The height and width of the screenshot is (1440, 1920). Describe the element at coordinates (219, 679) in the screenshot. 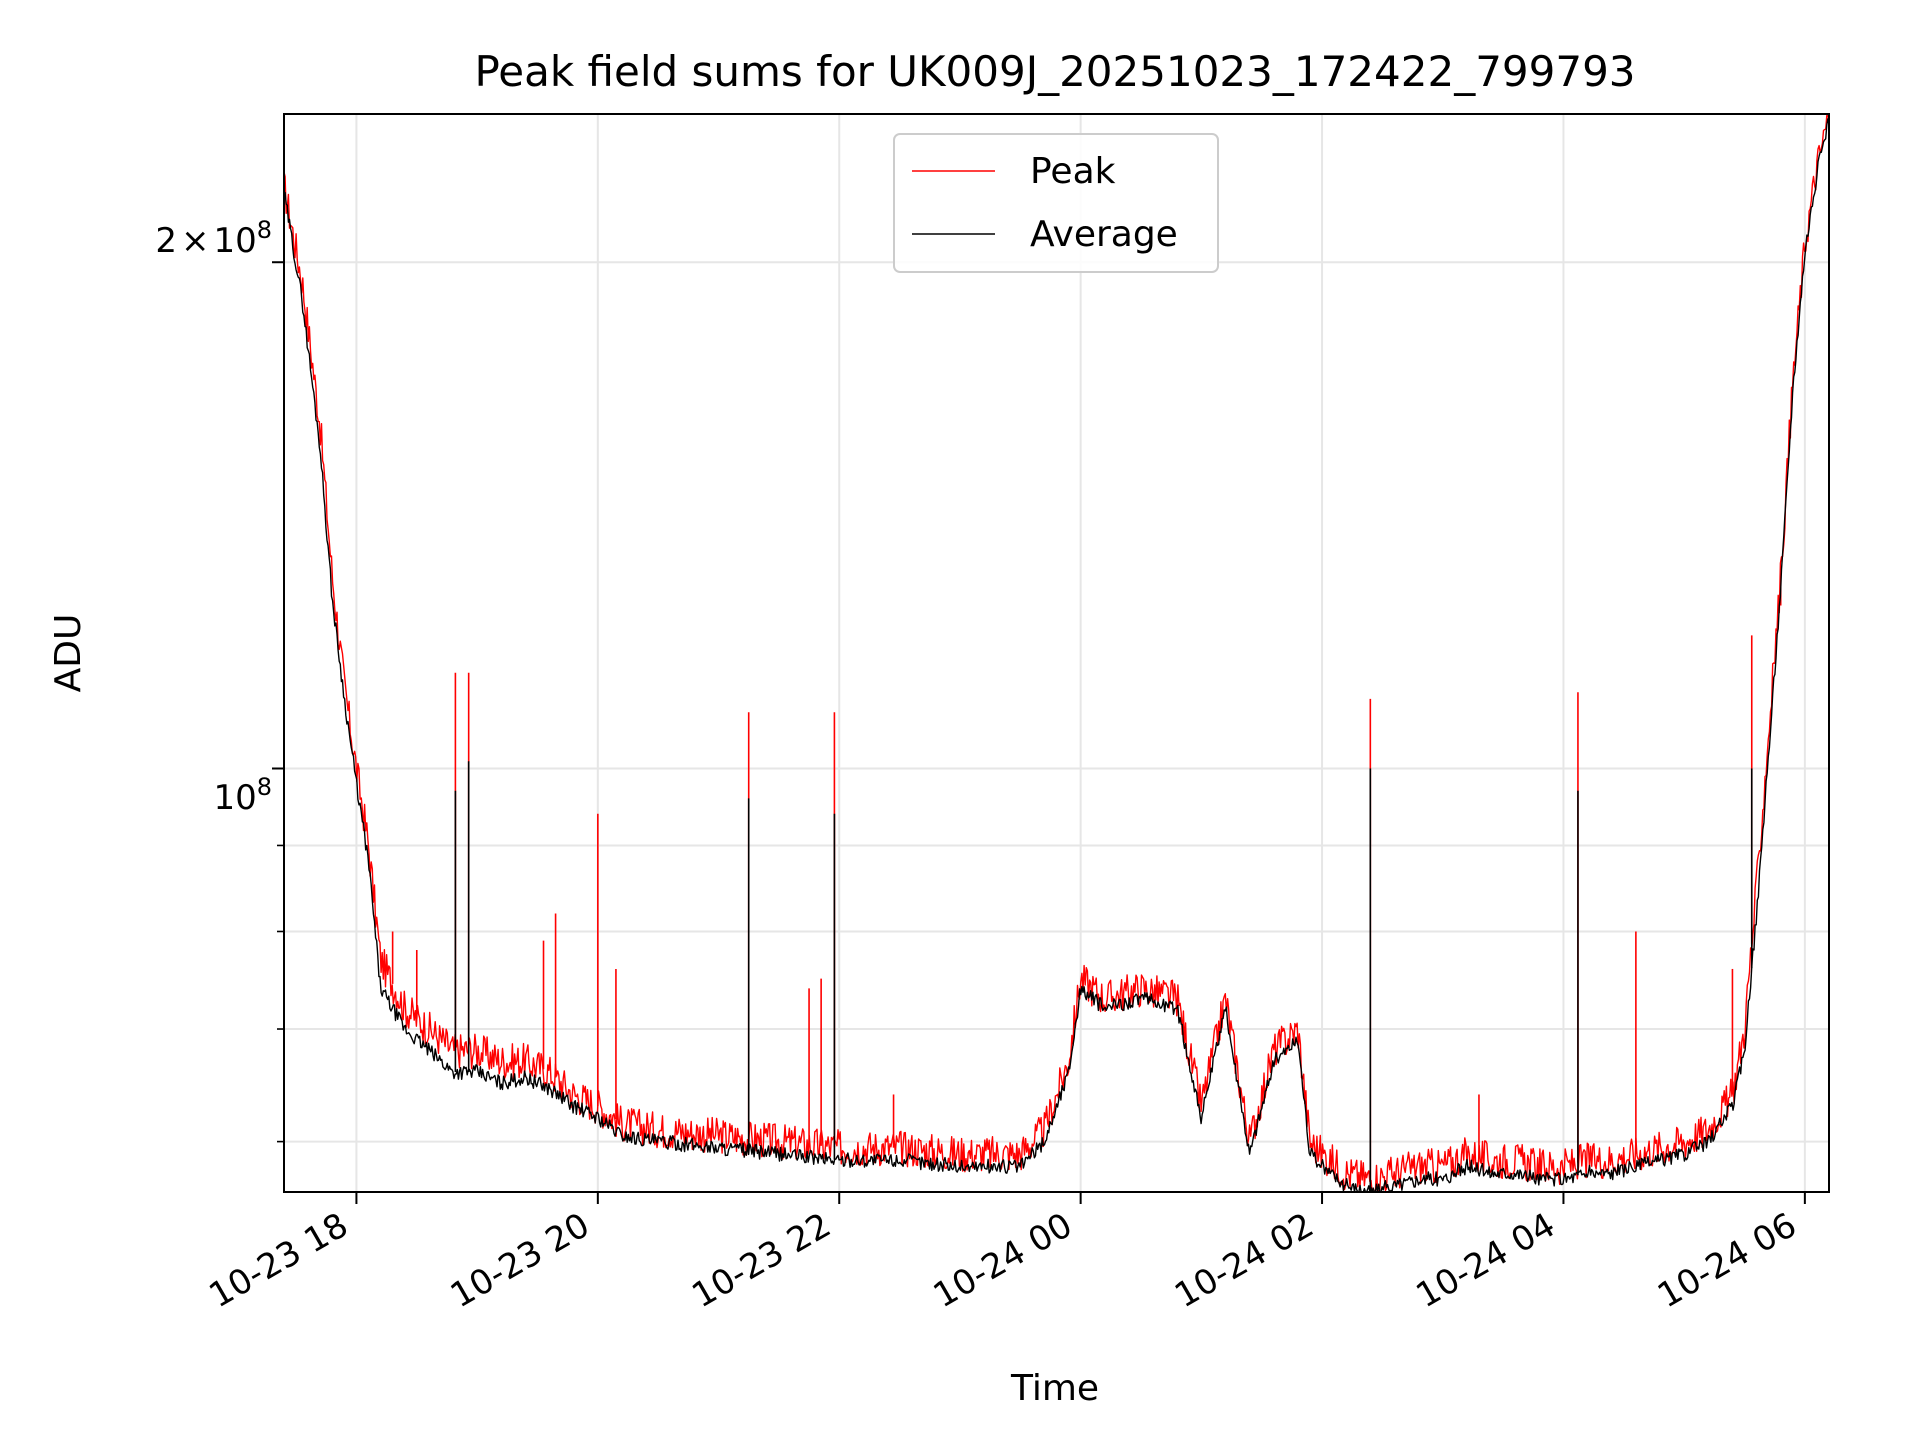

I see `y-axis-ticks: 2 × 108 108` at that location.